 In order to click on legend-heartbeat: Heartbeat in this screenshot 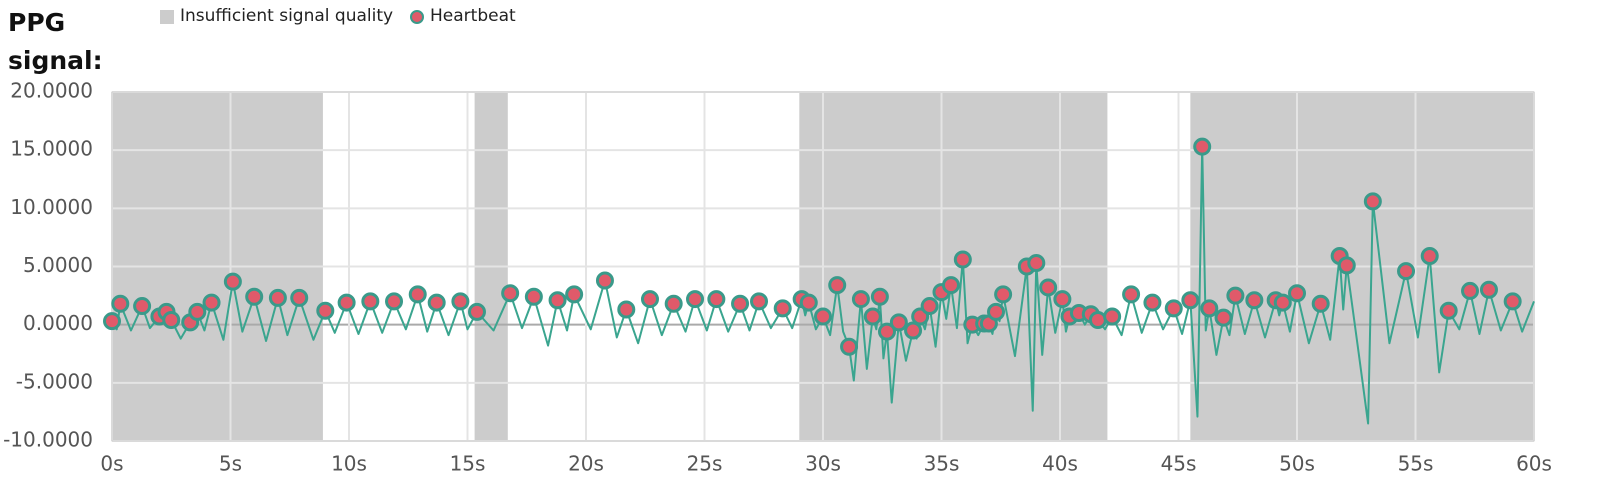, I will do `click(463, 16)`.